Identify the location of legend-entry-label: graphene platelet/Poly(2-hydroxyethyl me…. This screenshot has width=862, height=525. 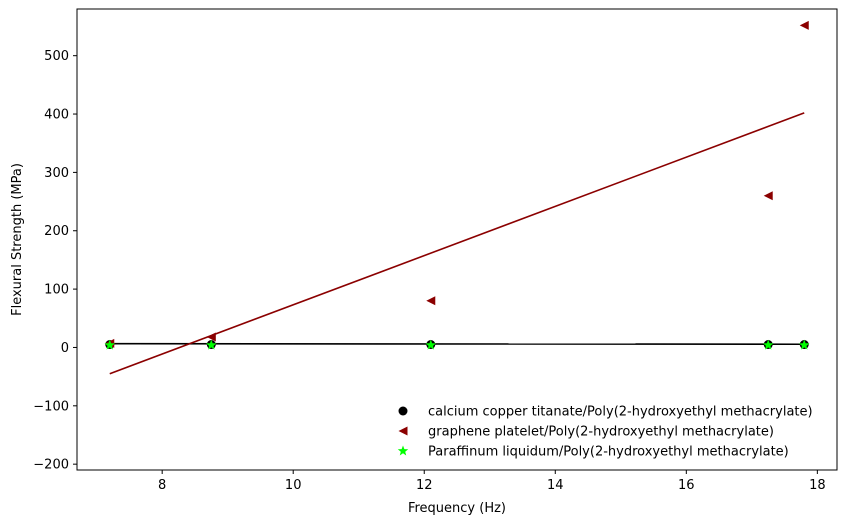
(601, 432).